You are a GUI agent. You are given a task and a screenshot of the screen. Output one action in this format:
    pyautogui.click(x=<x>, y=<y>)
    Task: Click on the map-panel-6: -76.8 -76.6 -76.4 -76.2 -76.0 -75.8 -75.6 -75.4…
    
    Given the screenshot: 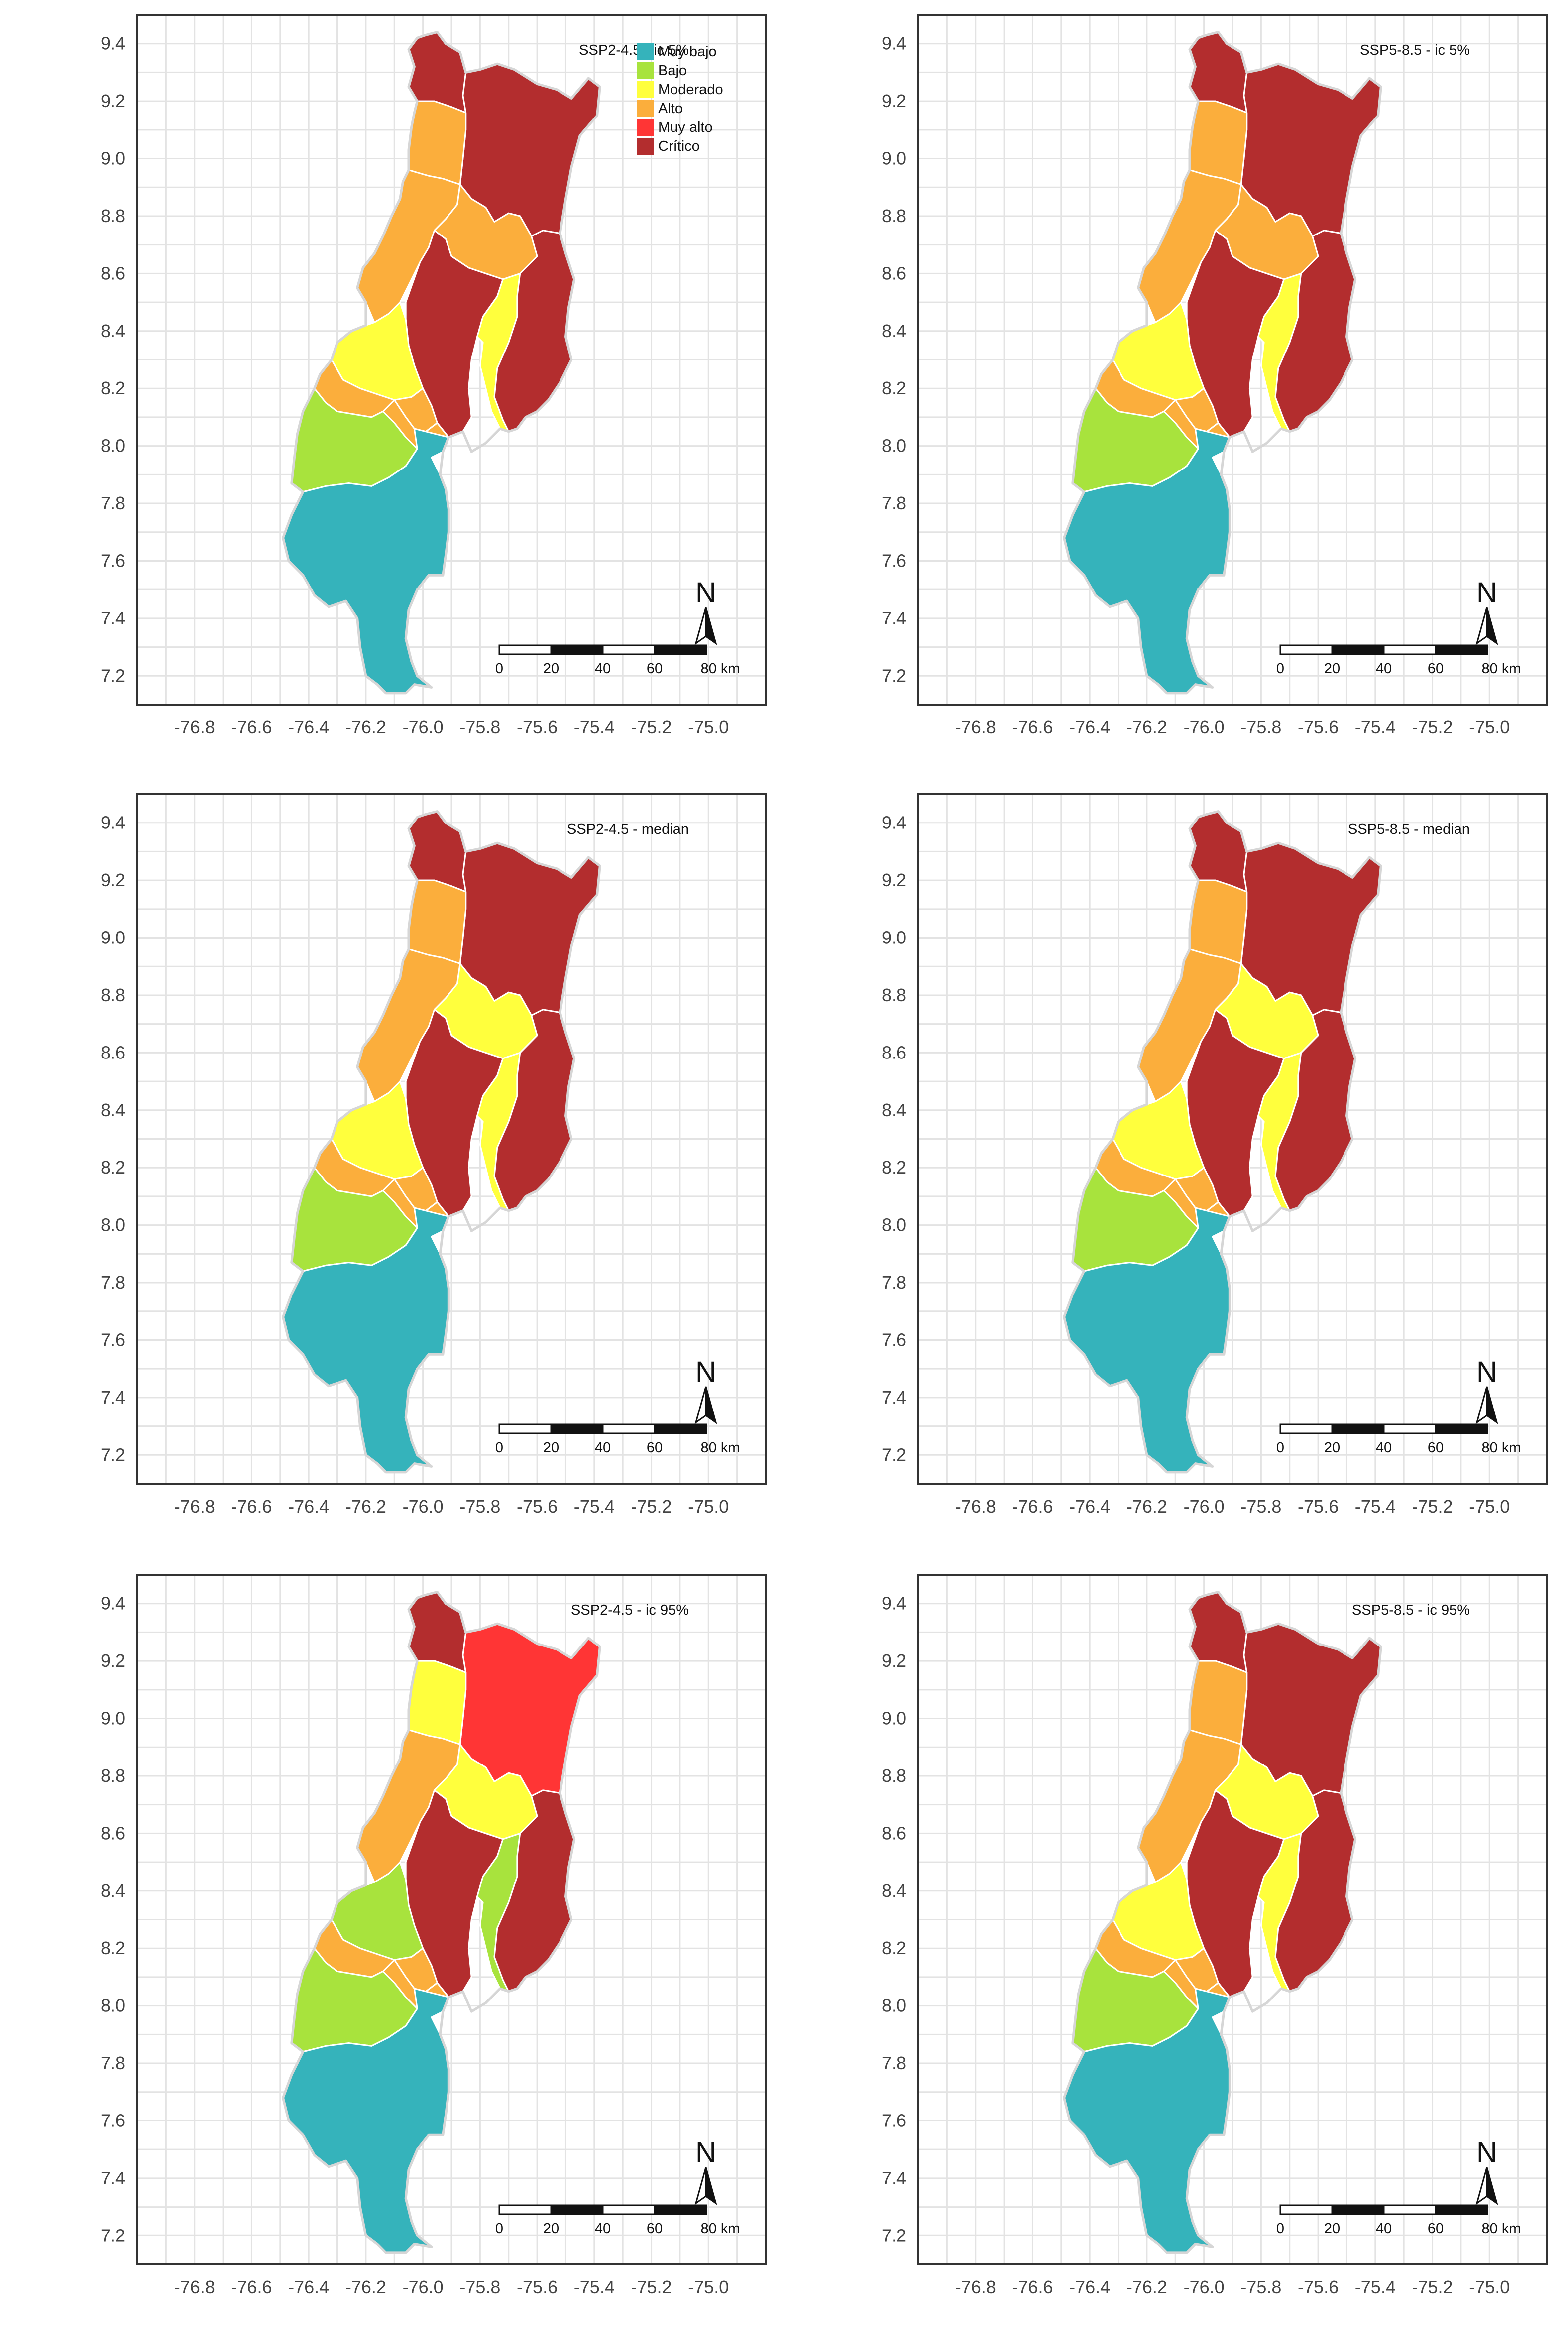 What is the action you would take?
    pyautogui.click(x=1215, y=1935)
    